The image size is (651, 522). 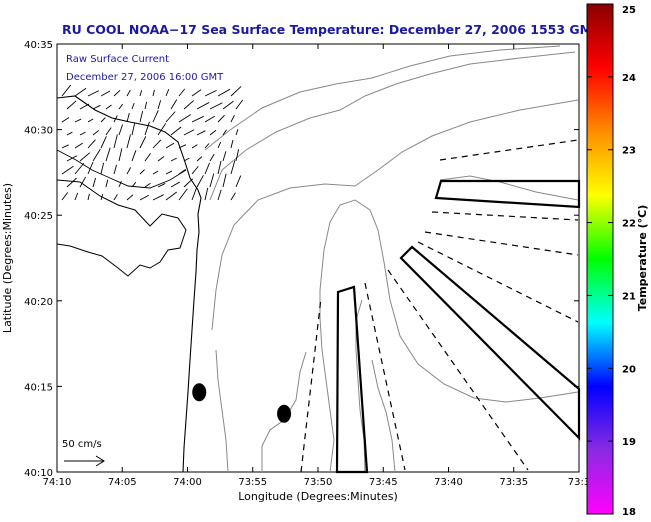 I want to click on y-tick-label: 40:30, so click(x=38, y=131).